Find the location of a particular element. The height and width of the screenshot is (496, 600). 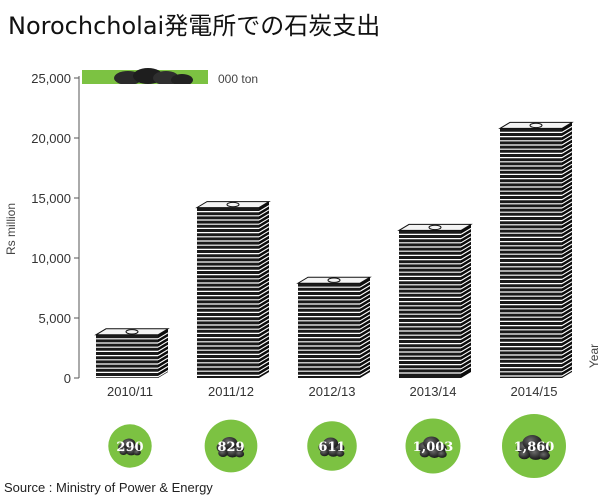

chart-title: Norochcholai発電所での石炭支出 is located at coordinates (194, 26).